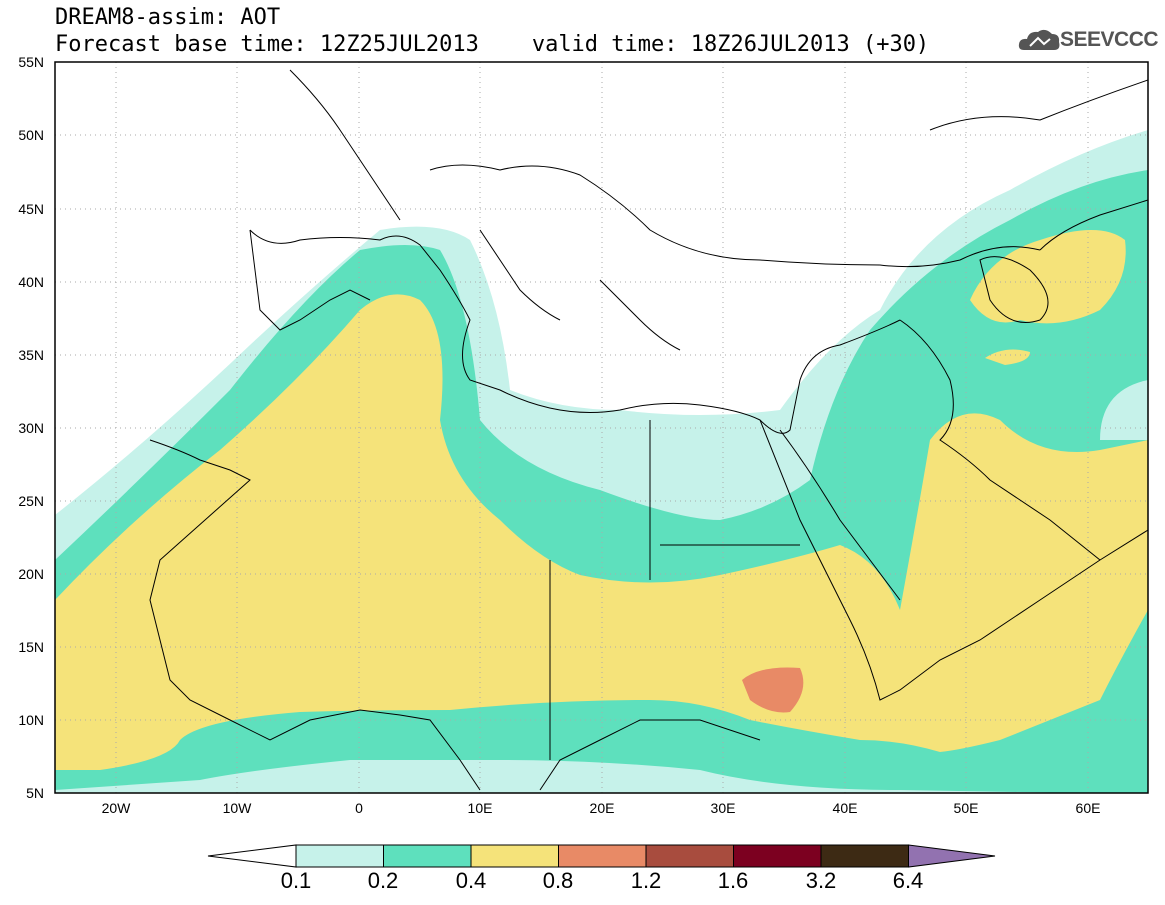 This screenshot has width=1165, height=905. I want to click on lon-label: 20E, so click(602, 808).